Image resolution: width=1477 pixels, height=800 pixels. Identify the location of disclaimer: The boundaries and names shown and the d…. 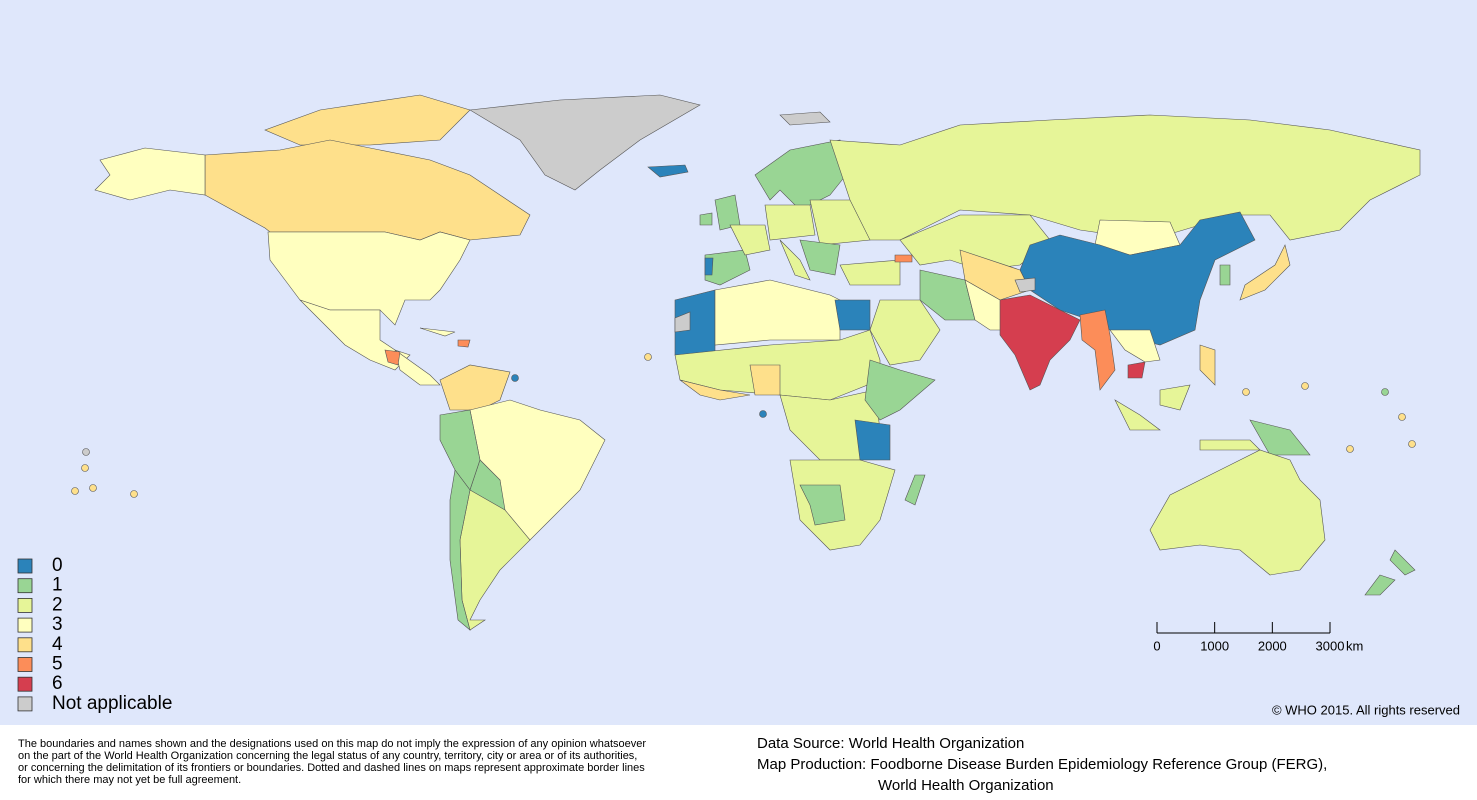
(332, 762).